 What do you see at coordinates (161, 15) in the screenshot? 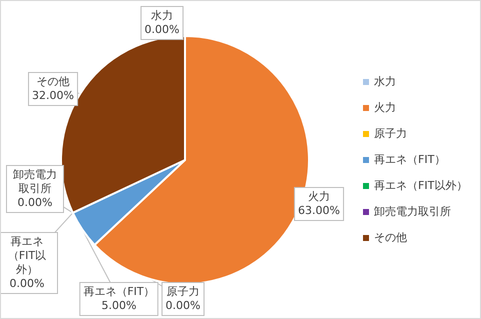
I see `category-label: 水力` at bounding box center [161, 15].